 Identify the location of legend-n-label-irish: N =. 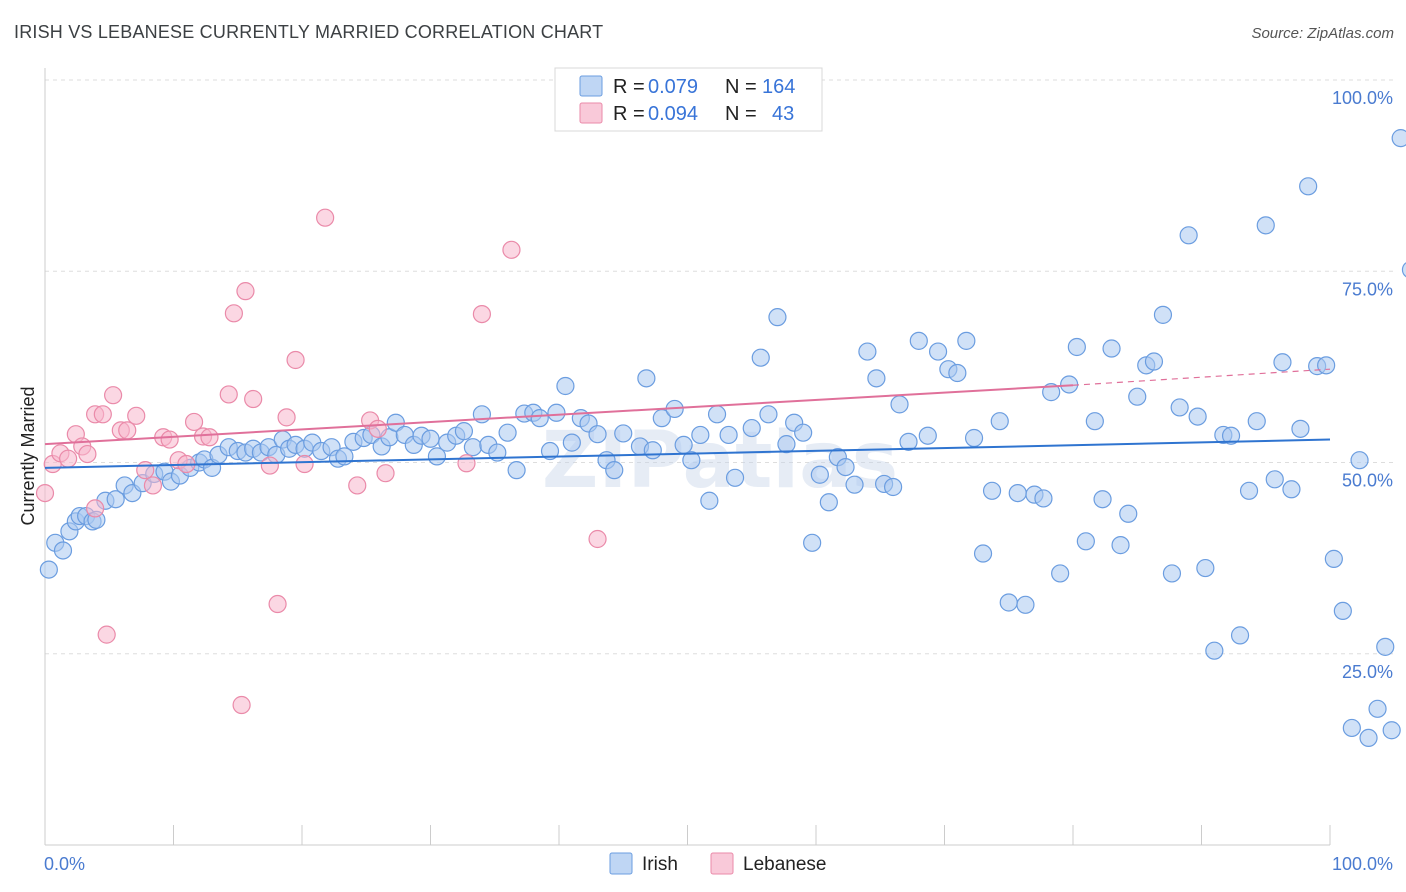
(741, 87).